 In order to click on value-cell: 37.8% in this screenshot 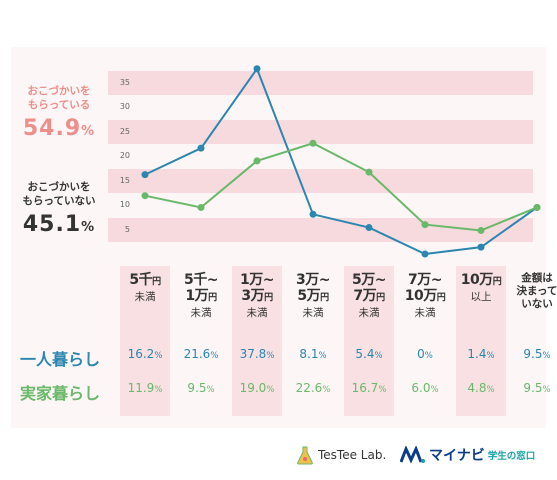, I will do `click(257, 354)`.